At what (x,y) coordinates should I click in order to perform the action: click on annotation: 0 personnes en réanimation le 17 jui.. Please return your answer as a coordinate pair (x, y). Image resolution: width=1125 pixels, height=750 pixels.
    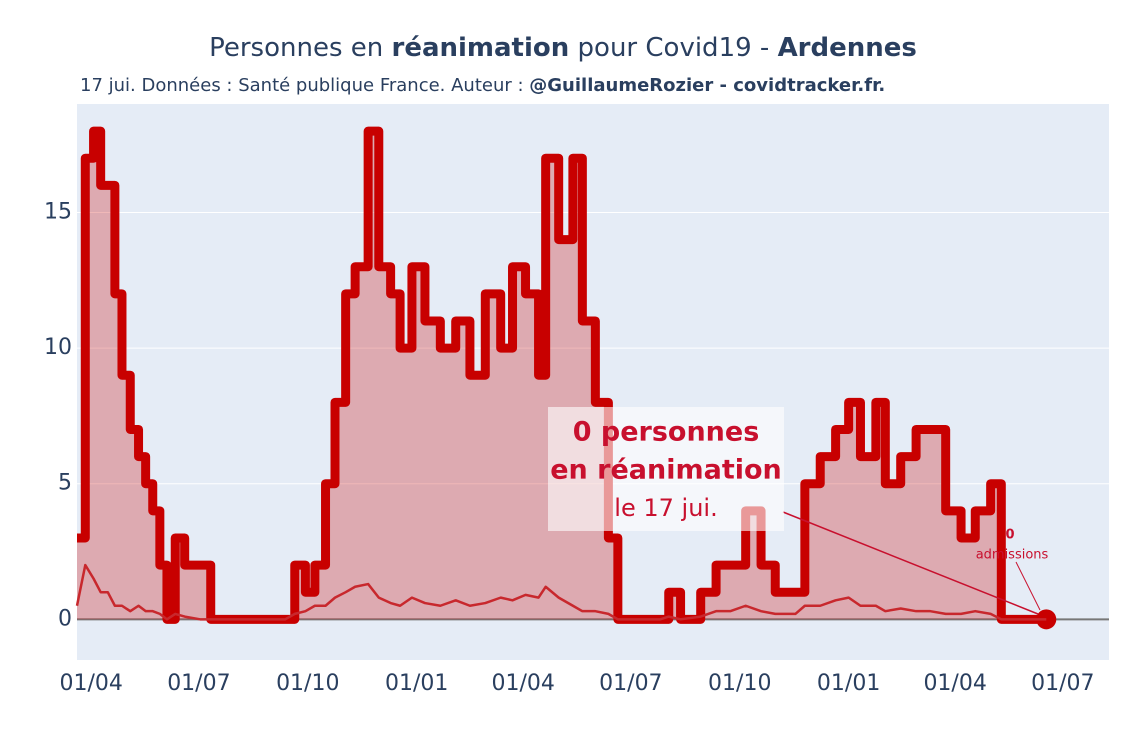
    Looking at the image, I should click on (793, 511).